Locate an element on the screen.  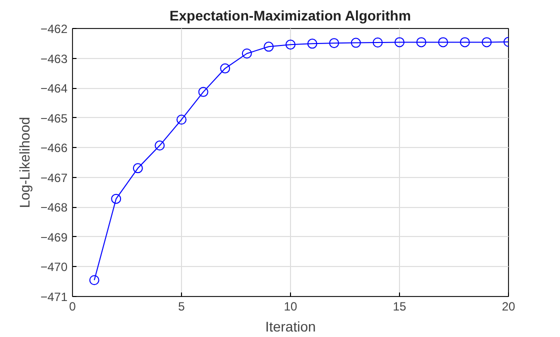
y-axis-title: Log-Likelihood is located at coordinates (24, 162).